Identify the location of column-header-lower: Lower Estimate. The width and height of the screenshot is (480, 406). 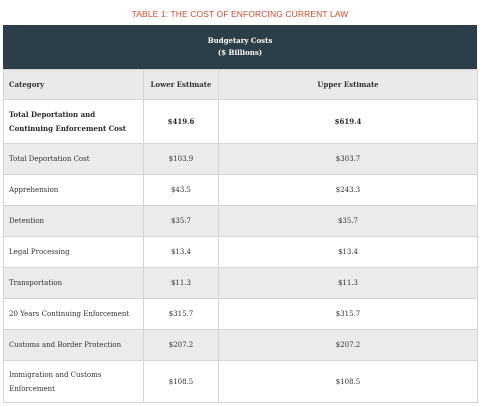
(181, 84).